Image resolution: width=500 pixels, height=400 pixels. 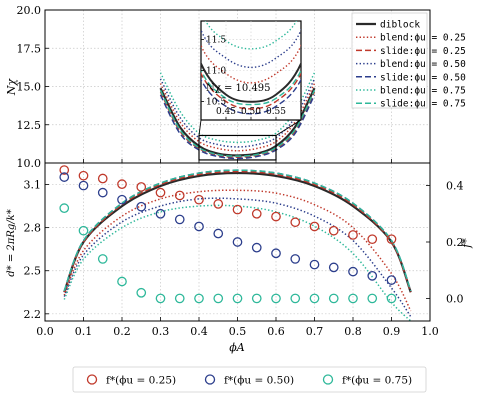 What do you see at coordinates (33, 314) in the screenshot?
I see `y-tick-label: 2.2` at bounding box center [33, 314].